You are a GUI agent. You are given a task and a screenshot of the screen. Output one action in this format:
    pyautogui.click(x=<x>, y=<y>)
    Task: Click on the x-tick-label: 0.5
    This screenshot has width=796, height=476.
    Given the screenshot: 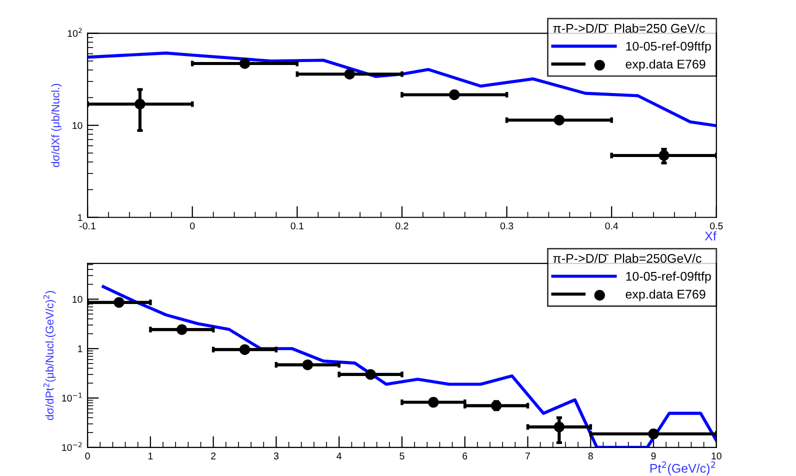 What is the action you would take?
    pyautogui.click(x=716, y=226)
    